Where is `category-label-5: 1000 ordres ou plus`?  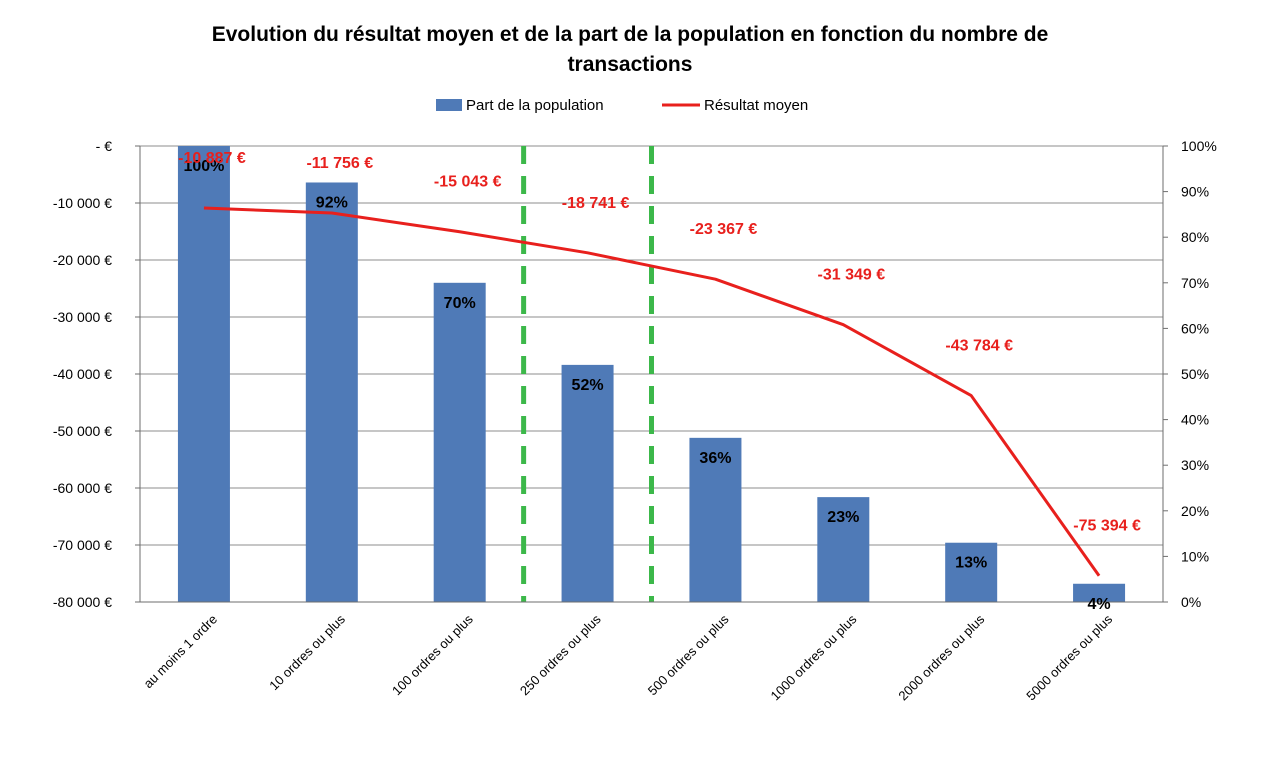
category-label-5: 1000 ordres ou plus is located at coordinates (814, 657).